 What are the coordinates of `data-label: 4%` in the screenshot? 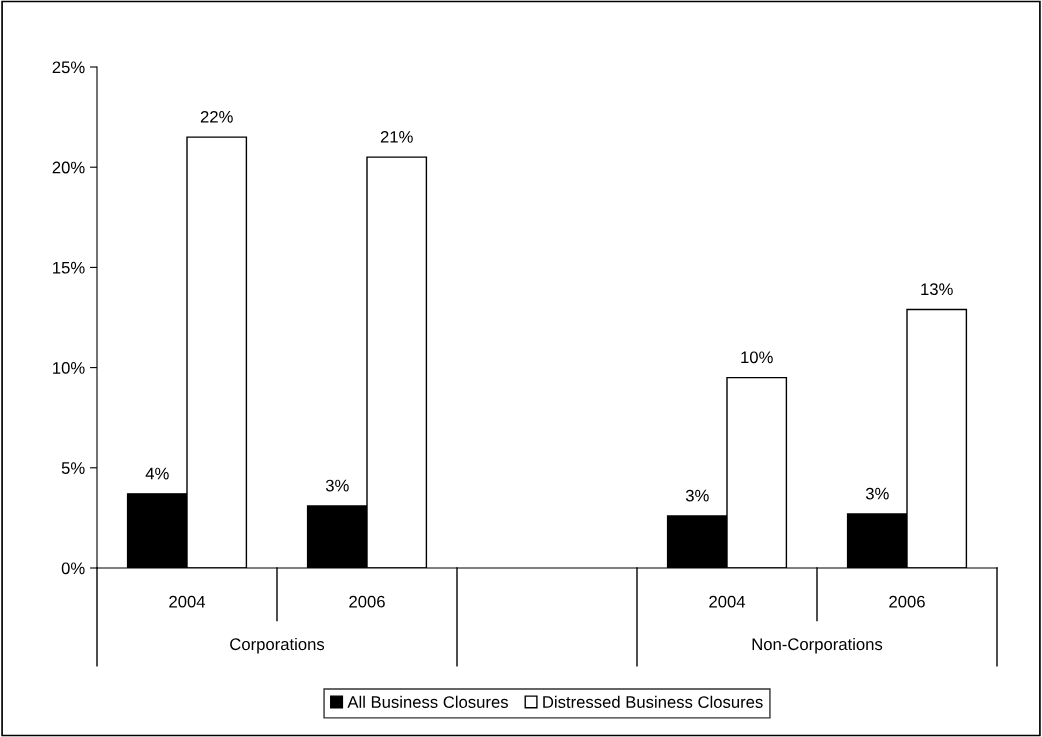 It's located at (157, 473).